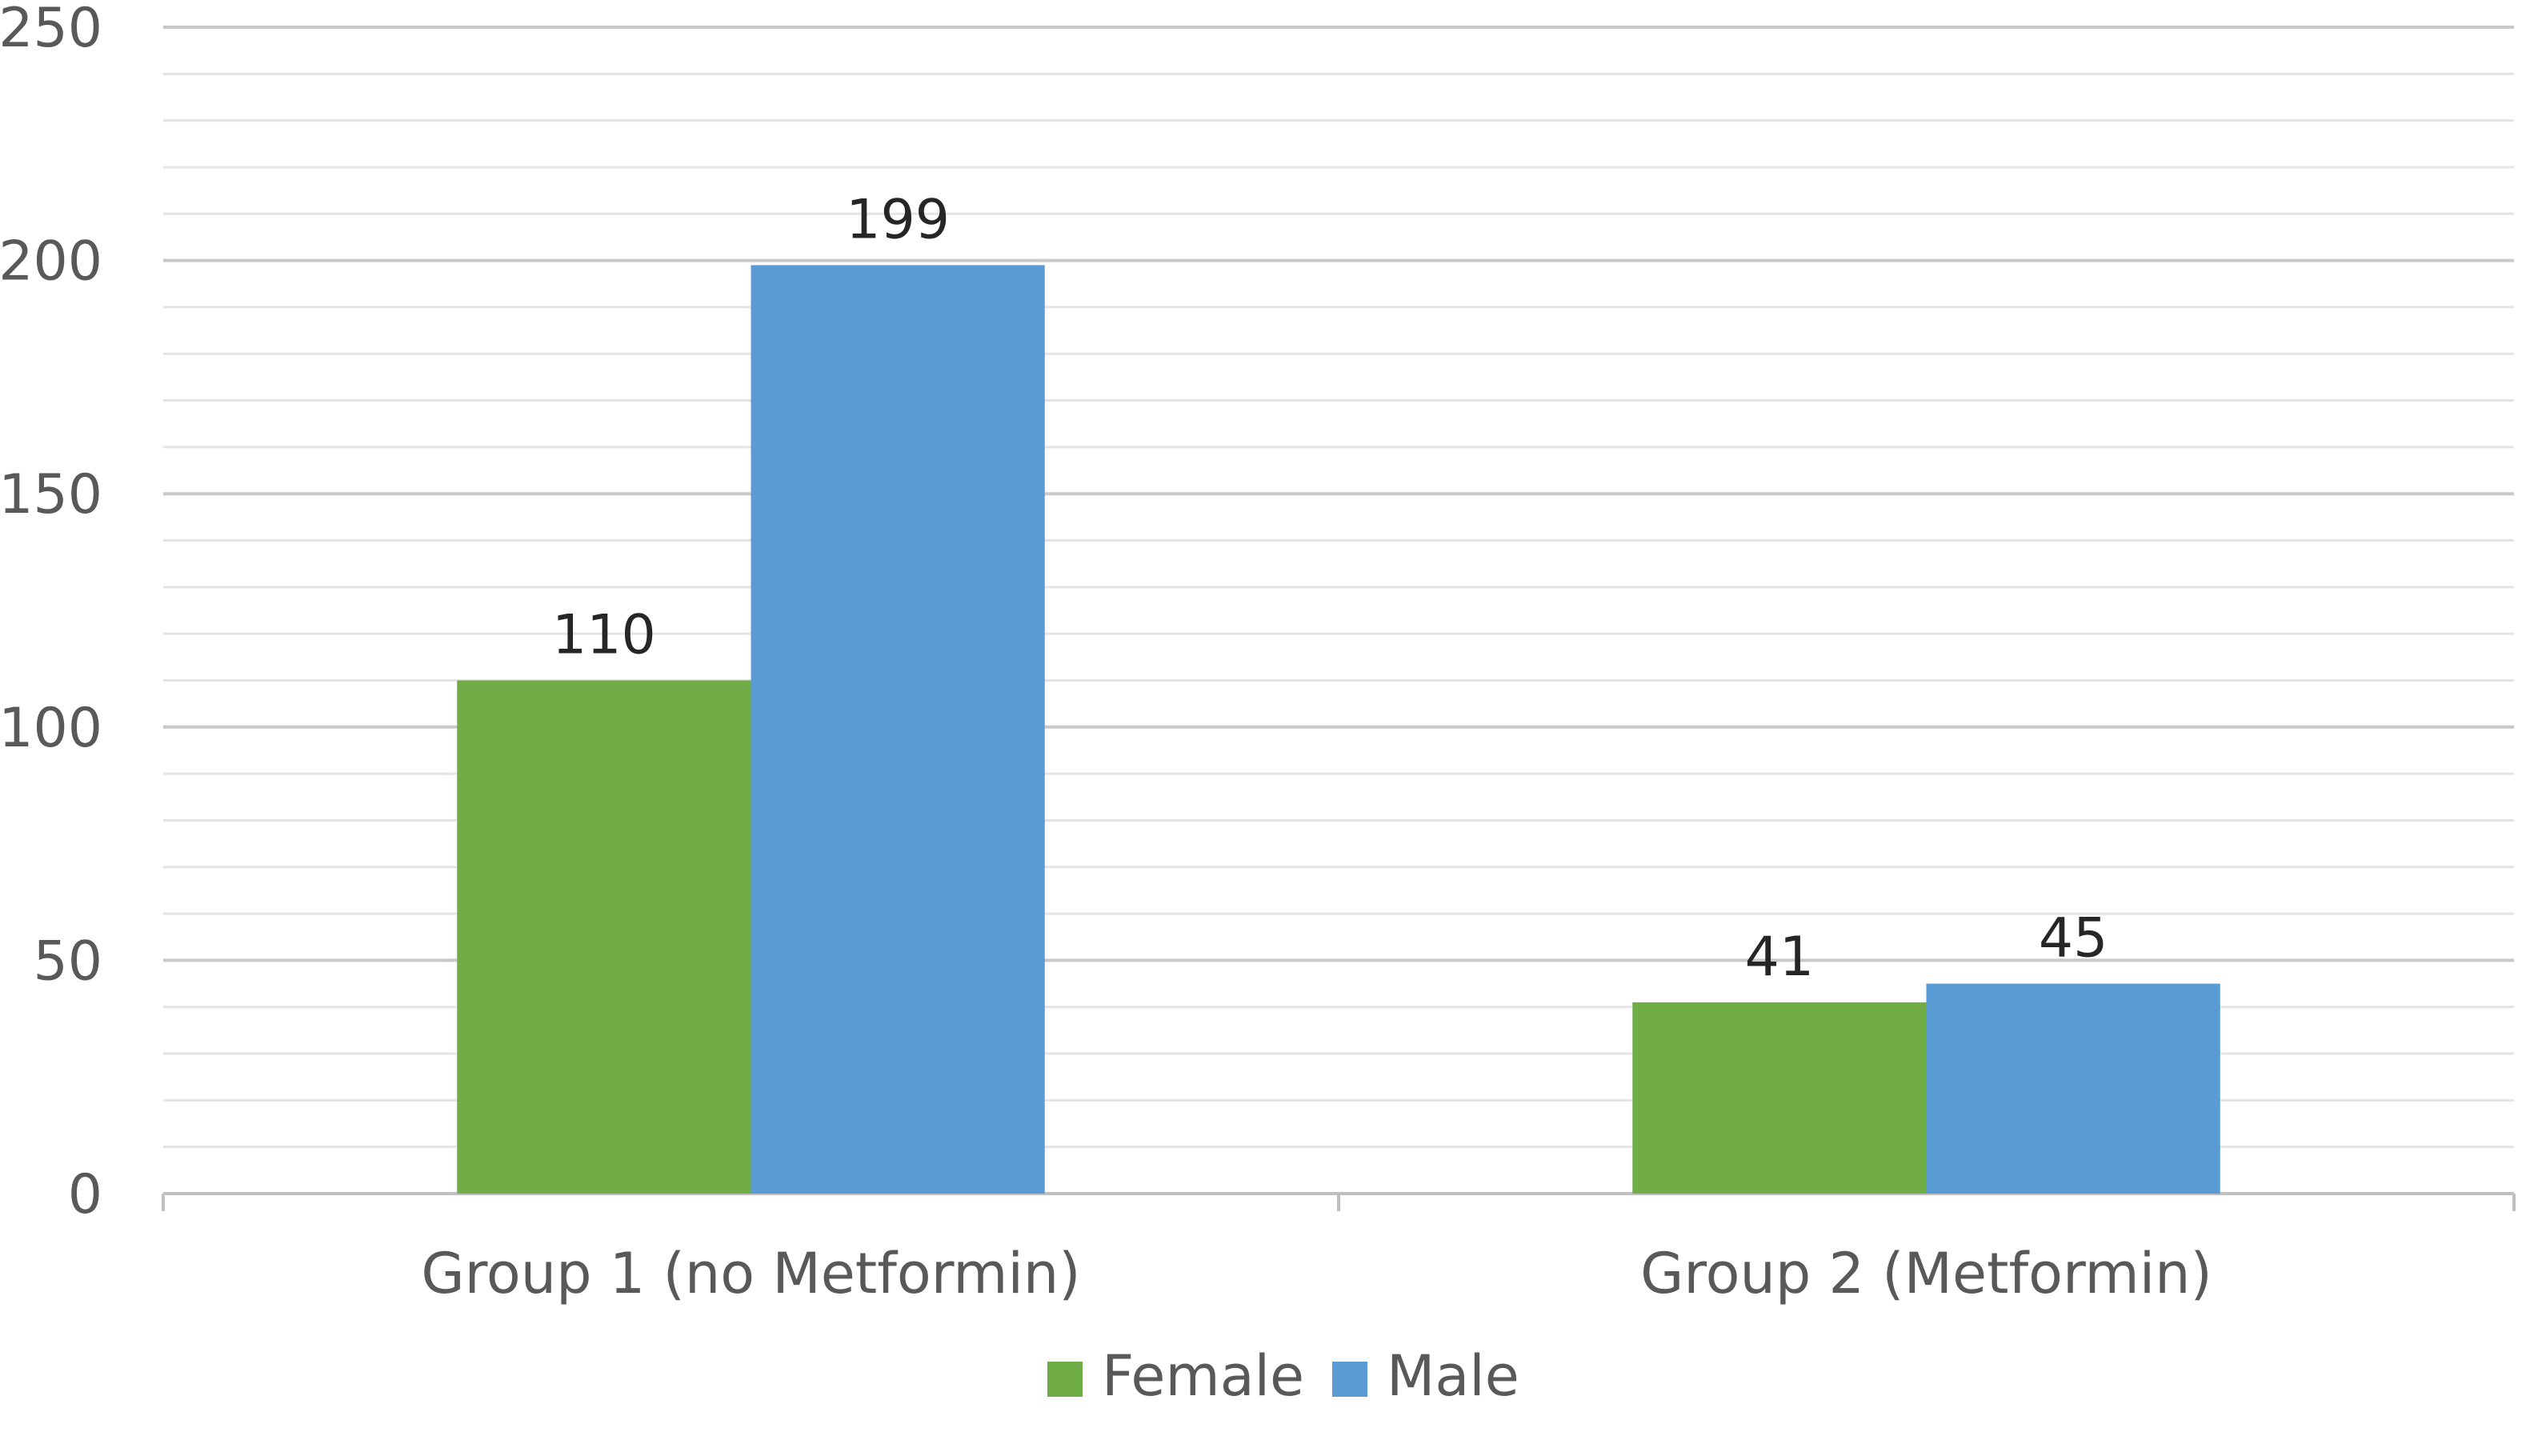 This screenshot has height=1456, width=2530. Describe the element at coordinates (1349, 1379) in the screenshot. I see `legend-swatch-male` at that location.